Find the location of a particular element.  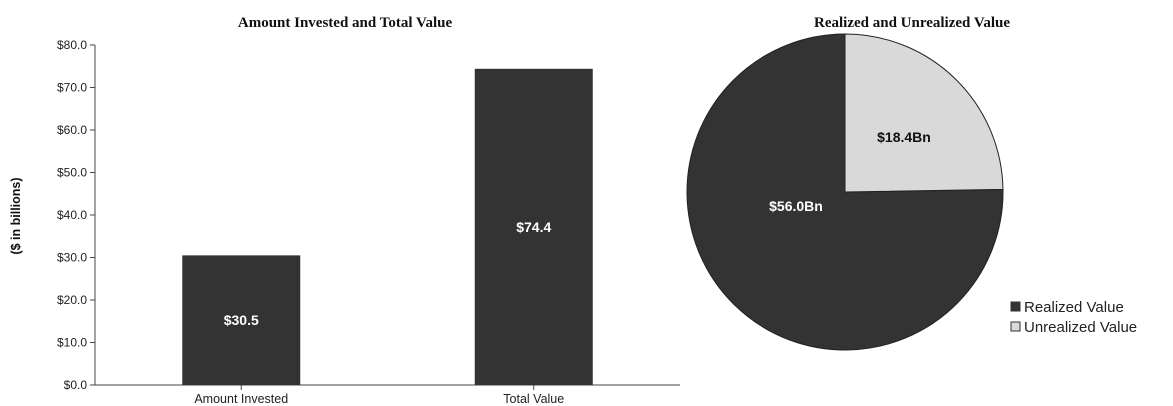

y-tick-label: $40.0 is located at coordinates (72, 215).